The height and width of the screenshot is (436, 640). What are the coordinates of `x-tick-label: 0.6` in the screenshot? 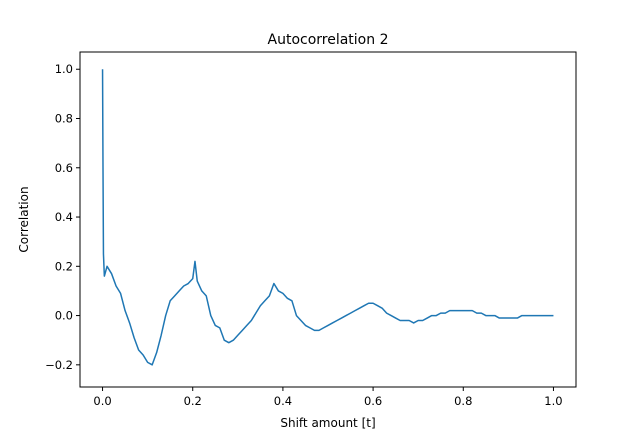 It's located at (373, 401).